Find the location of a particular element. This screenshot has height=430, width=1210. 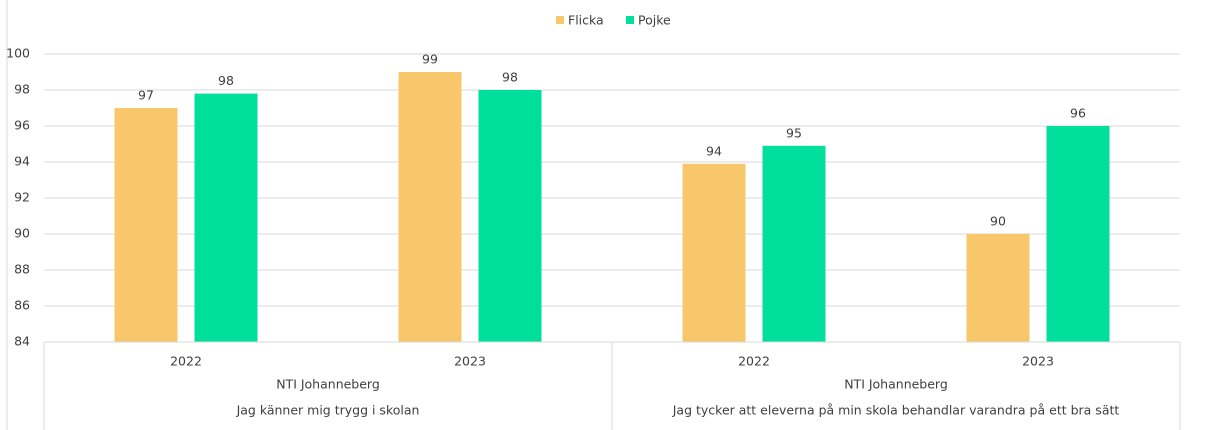

value-label: 97 is located at coordinates (146, 95).